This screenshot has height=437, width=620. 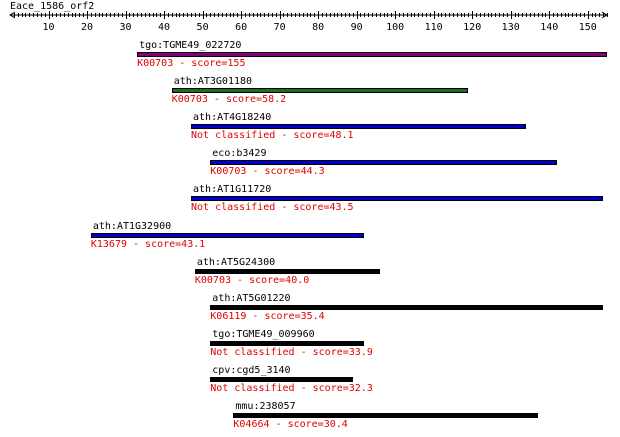 I want to click on query-title: Eace_1586_orf2, so click(x=52, y=6).